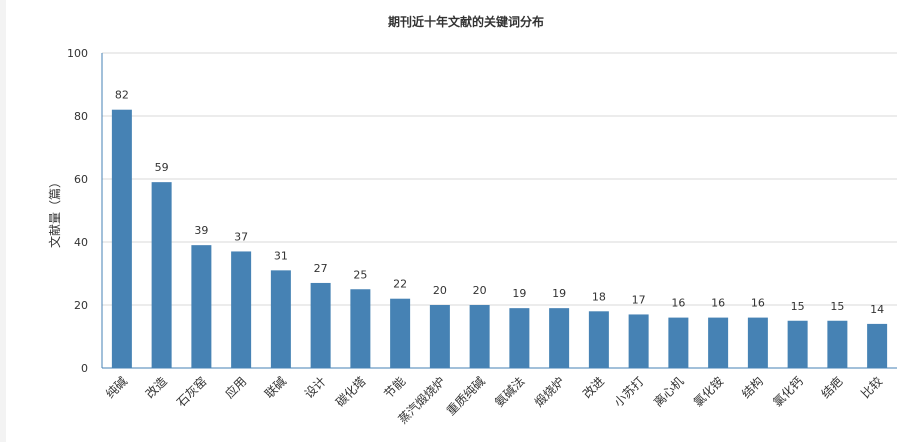  What do you see at coordinates (156, 387) in the screenshot?
I see `category-label: 改造` at bounding box center [156, 387].